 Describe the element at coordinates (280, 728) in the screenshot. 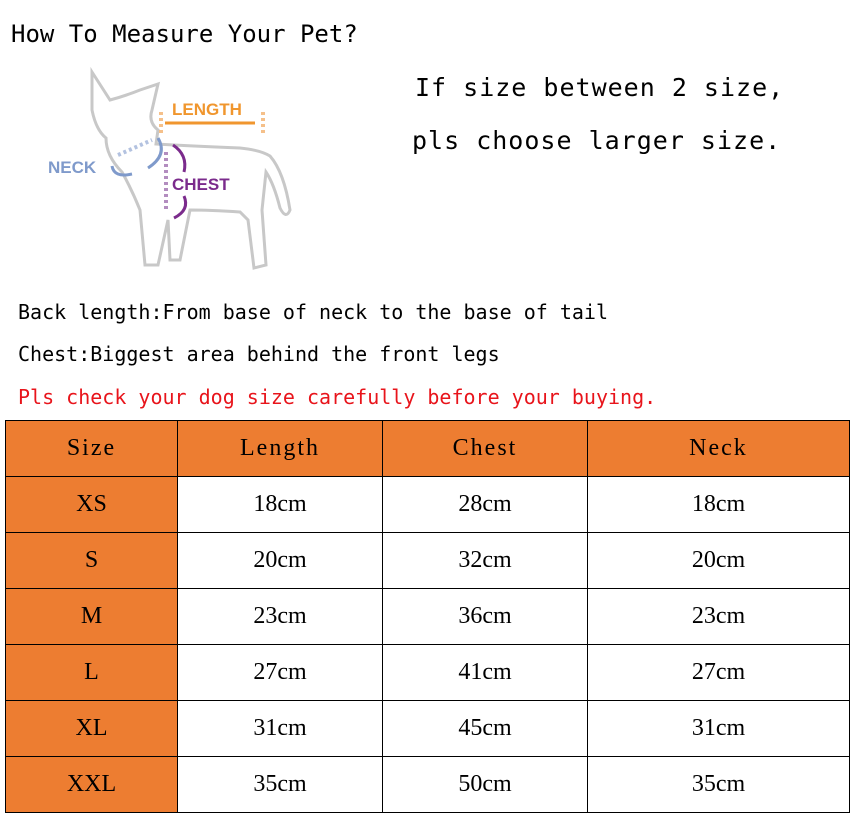

I see `cell-length: 31cm` at that location.